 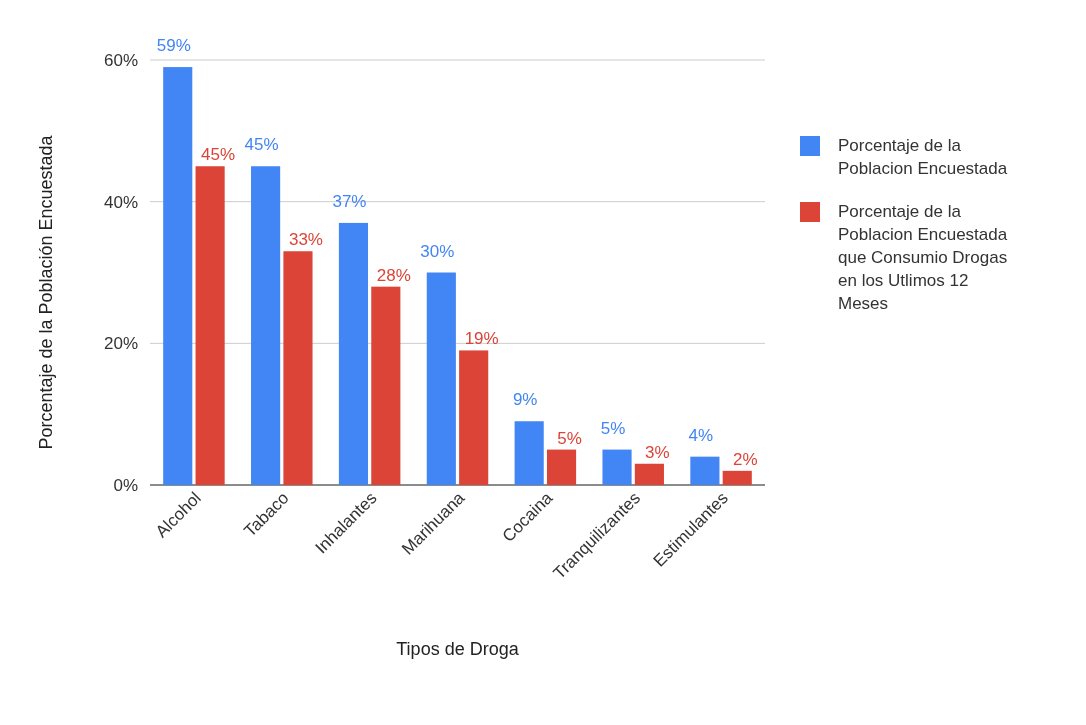 I want to click on data-label: 9%, so click(x=525, y=400).